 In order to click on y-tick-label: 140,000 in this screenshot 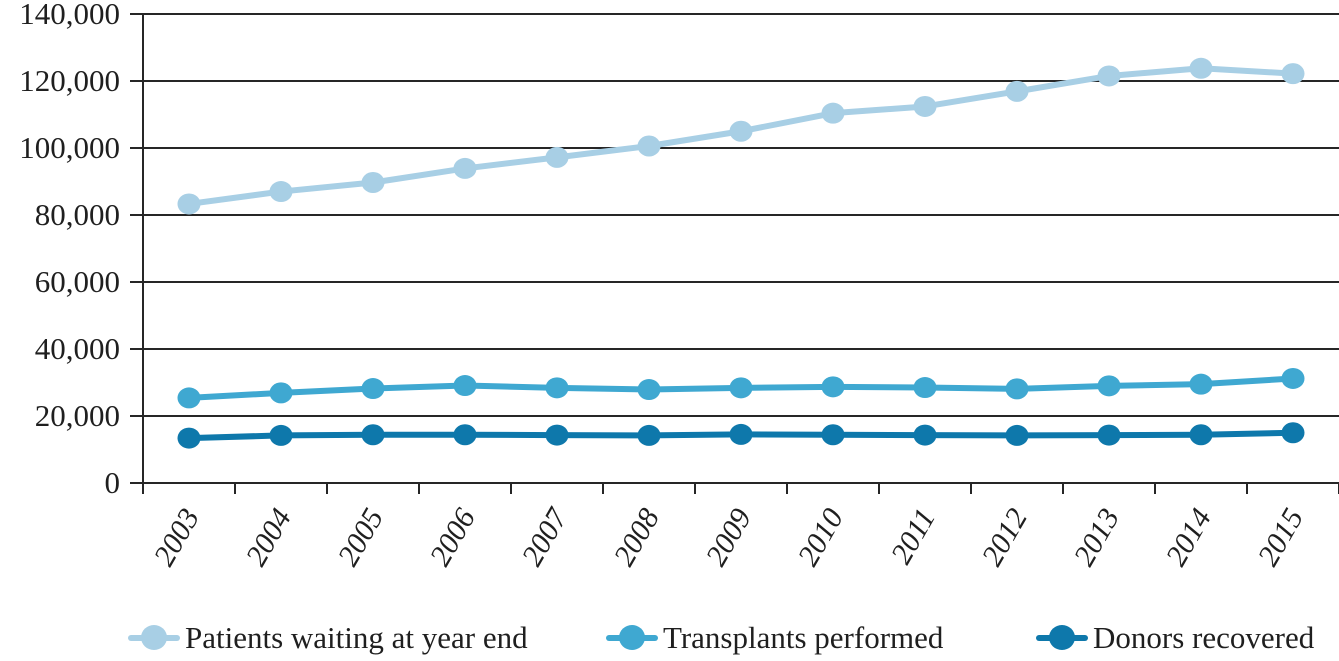, I will do `click(69, 15)`.